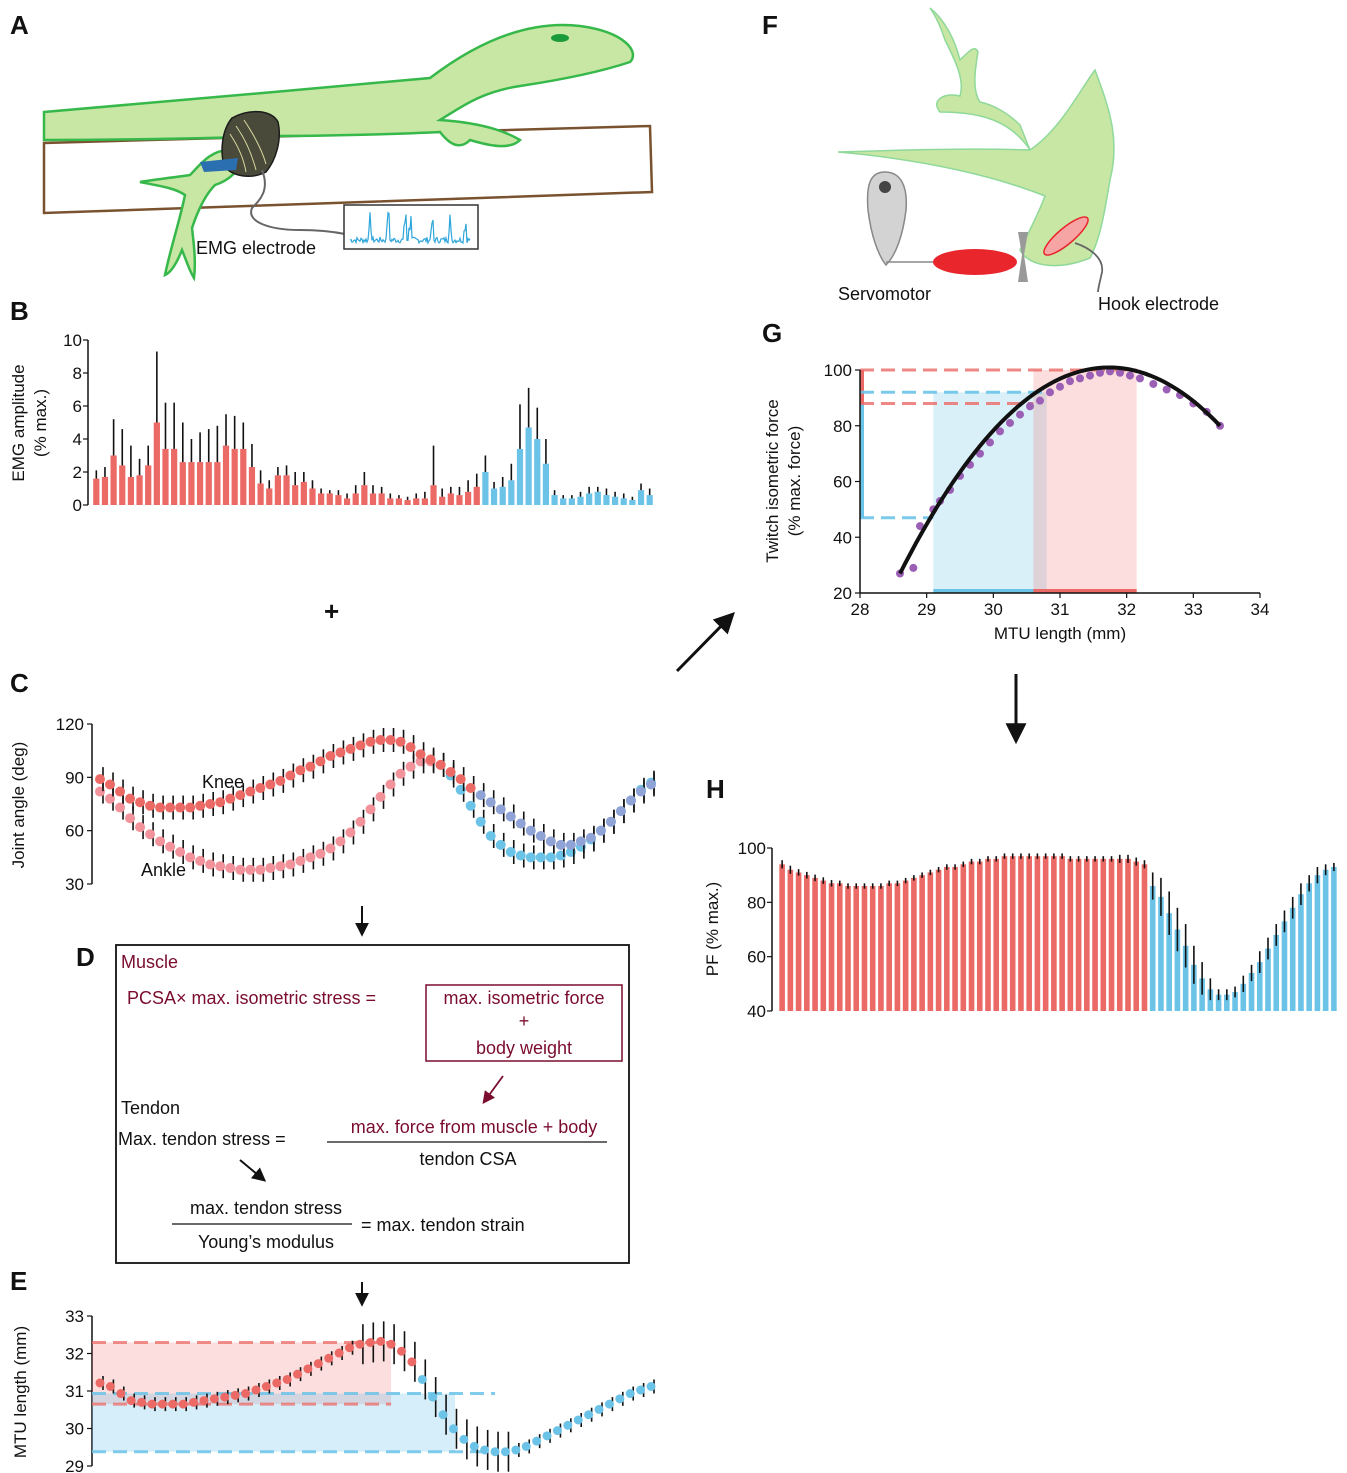 The width and height of the screenshot is (1347, 1473). What do you see at coordinates (752, 848) in the screenshot?
I see `y-tick-label: 100` at bounding box center [752, 848].